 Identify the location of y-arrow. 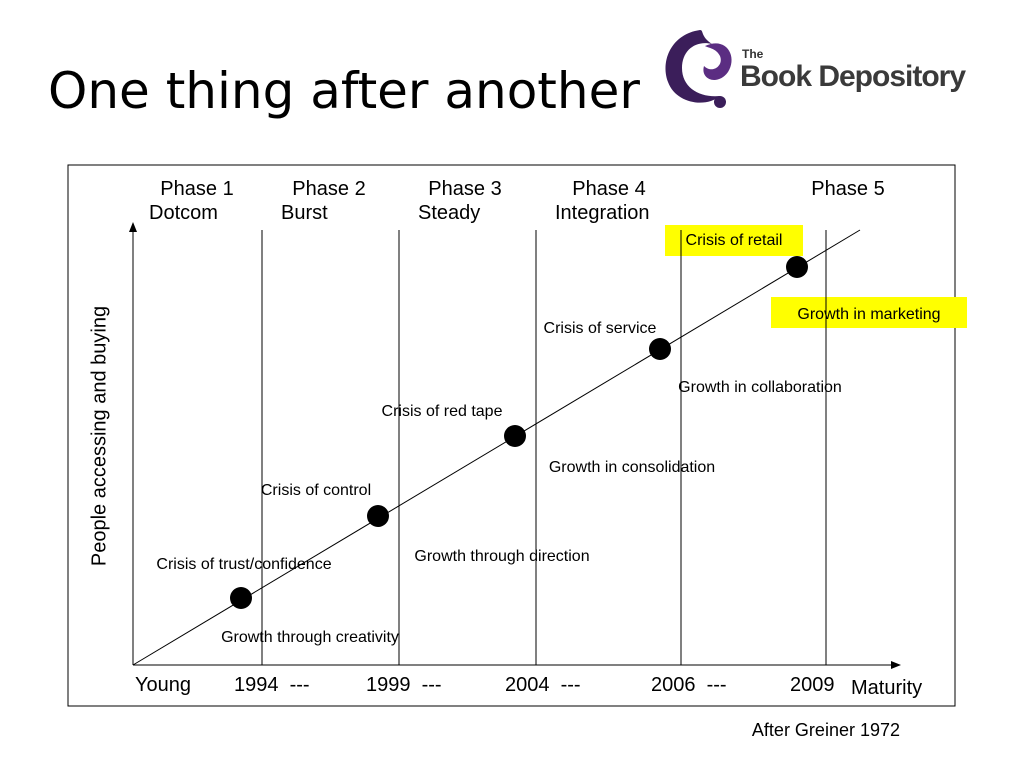
(133, 227).